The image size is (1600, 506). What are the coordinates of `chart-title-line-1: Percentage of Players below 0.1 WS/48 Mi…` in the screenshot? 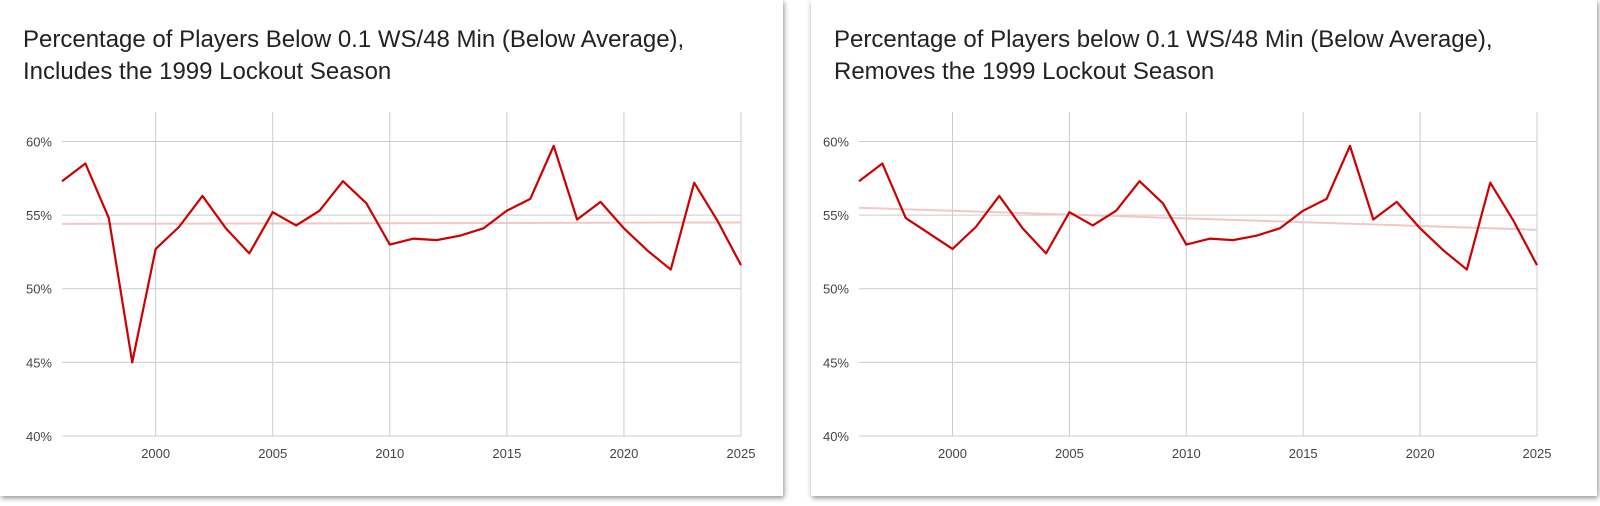 It's located at (1163, 39).